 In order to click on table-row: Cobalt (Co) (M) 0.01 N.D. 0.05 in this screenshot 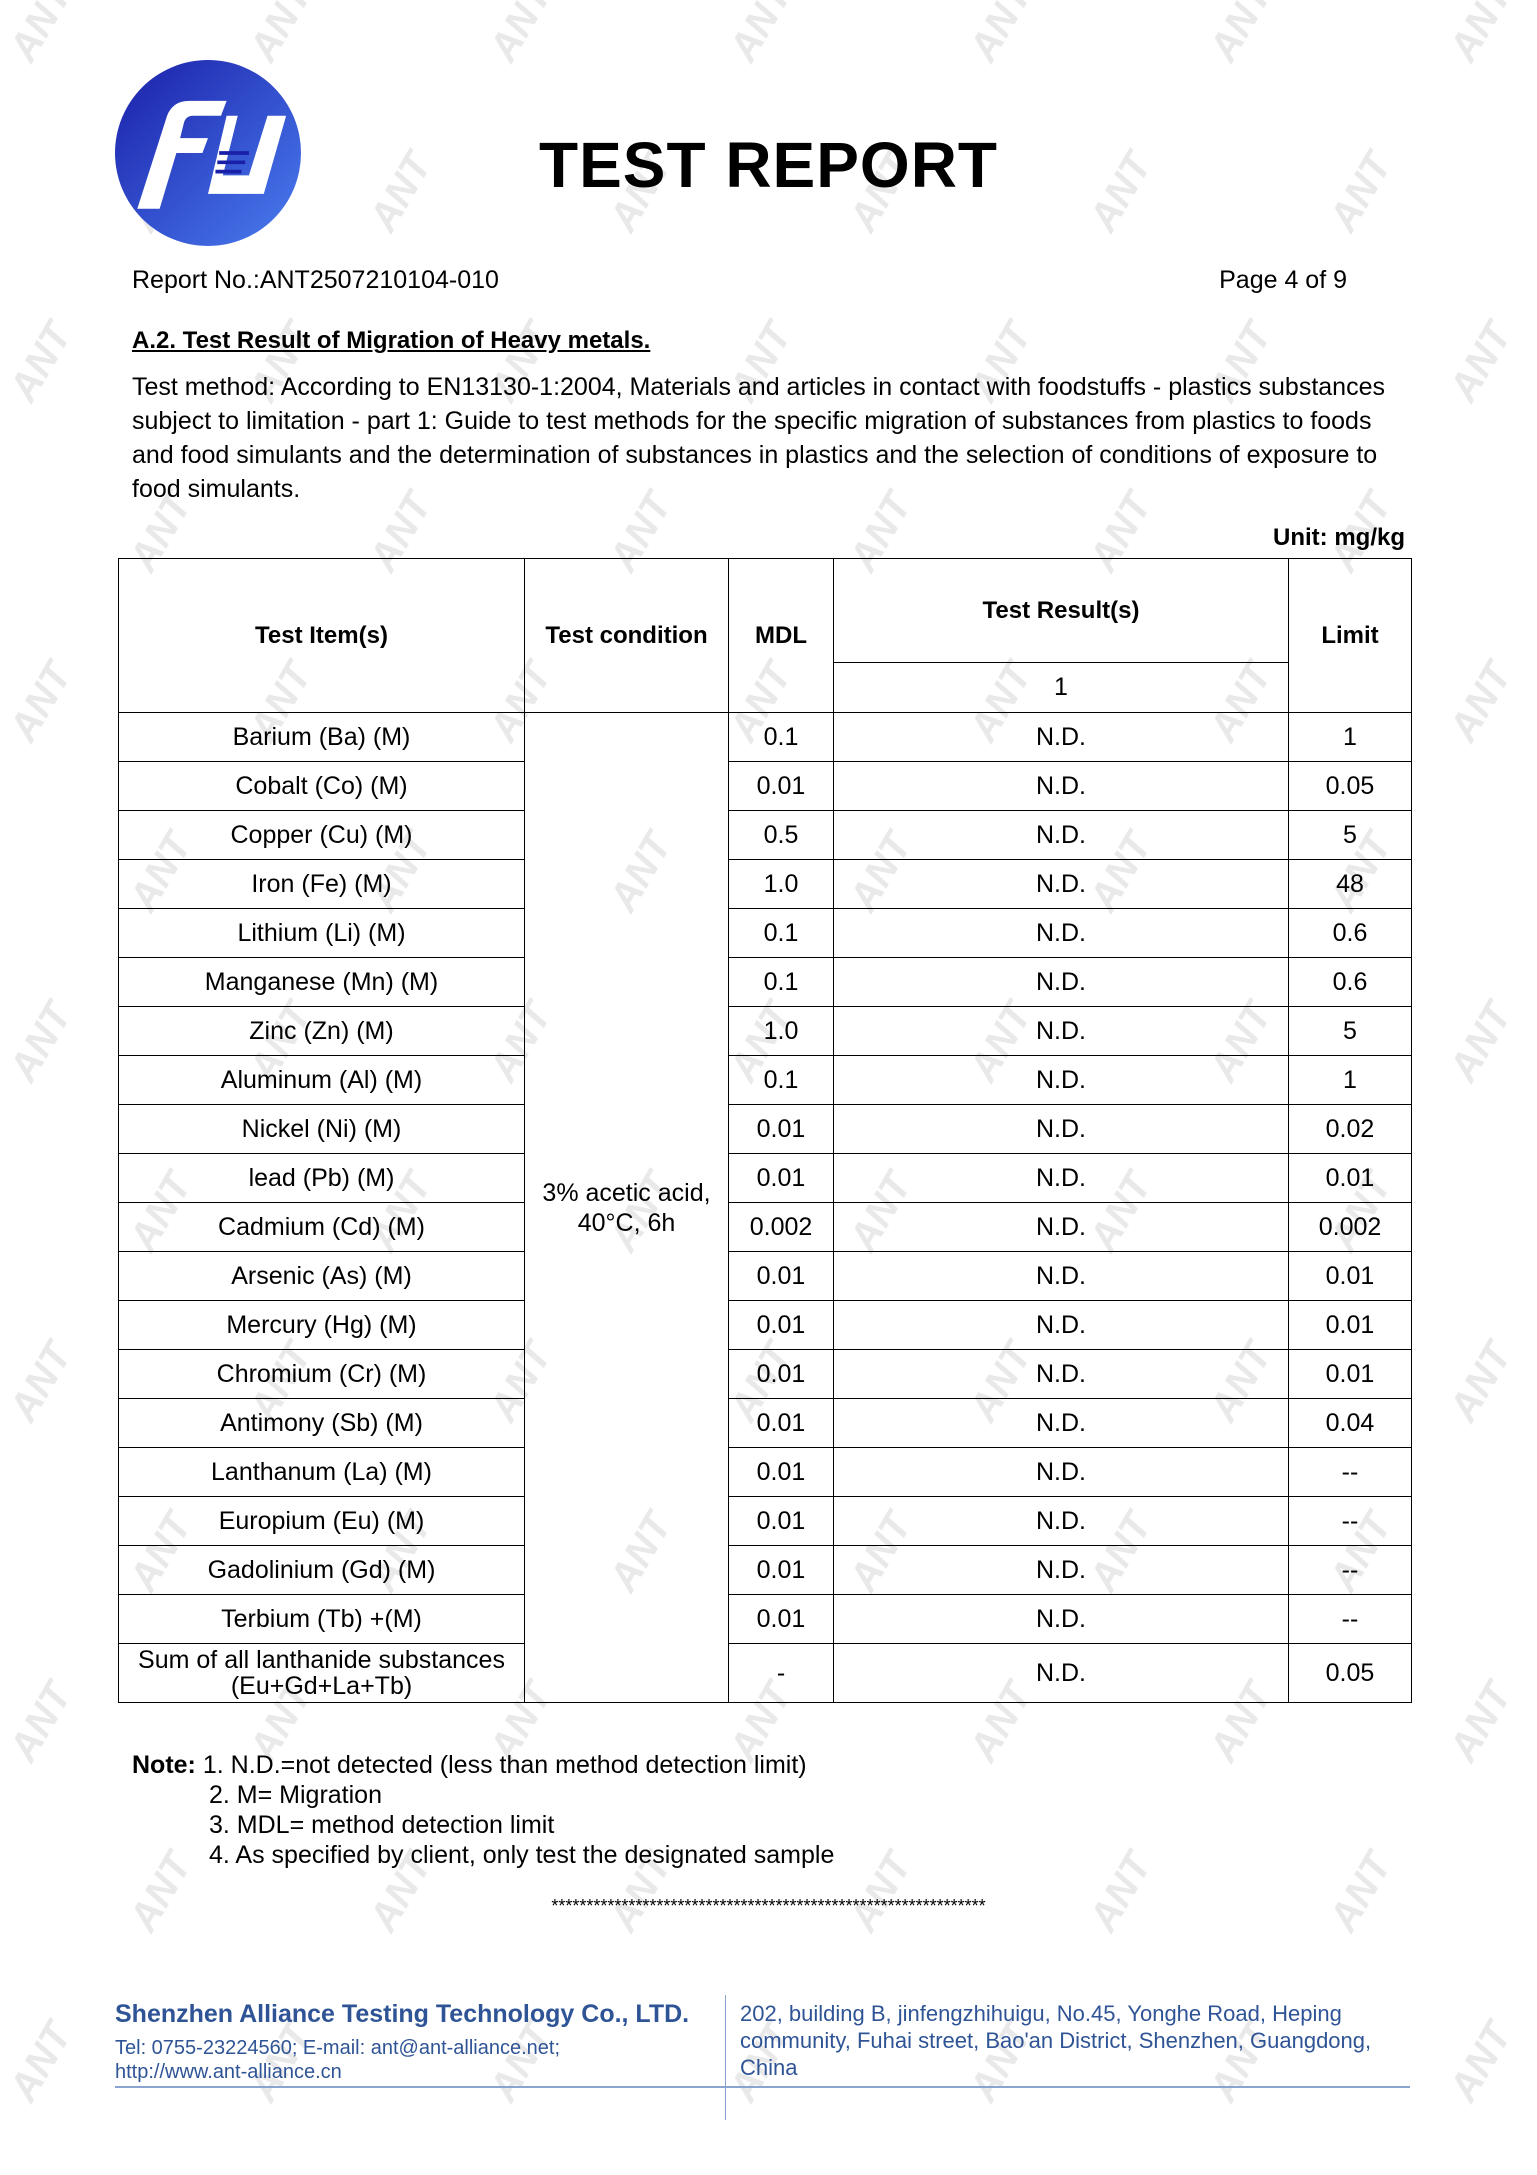, I will do `click(765, 786)`.